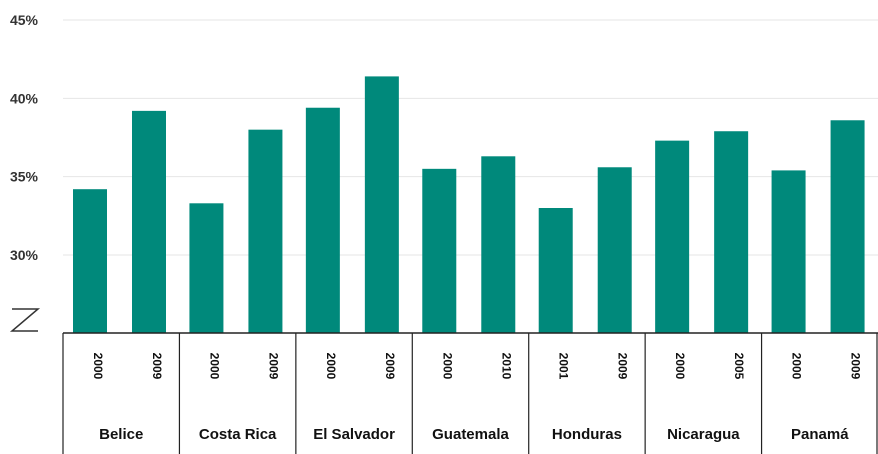  What do you see at coordinates (564, 366) in the screenshot?
I see `year-label: 2001` at bounding box center [564, 366].